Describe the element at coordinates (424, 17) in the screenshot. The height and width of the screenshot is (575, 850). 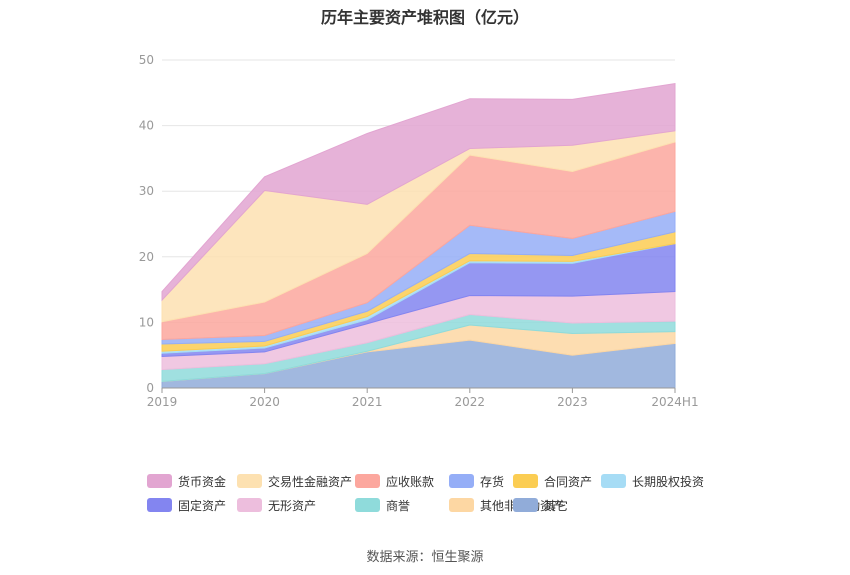
I see `chart-title: 历年主要资产堆积图（亿元）` at that location.